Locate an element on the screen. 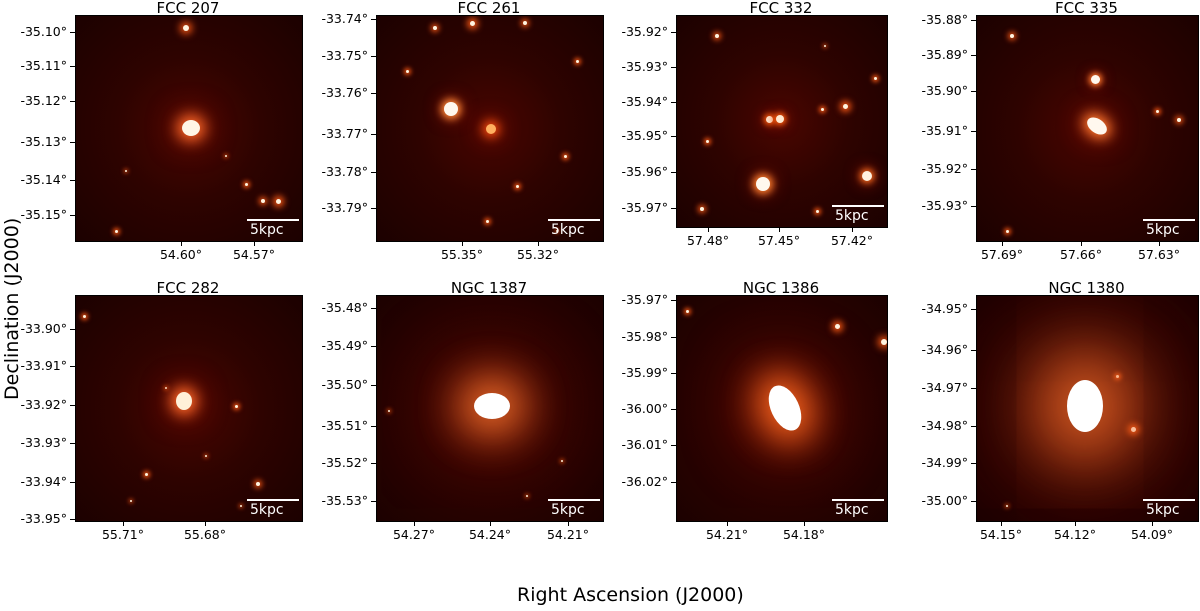 The width and height of the screenshot is (1200, 611). x-tick-label: 54.24° is located at coordinates (490, 534).